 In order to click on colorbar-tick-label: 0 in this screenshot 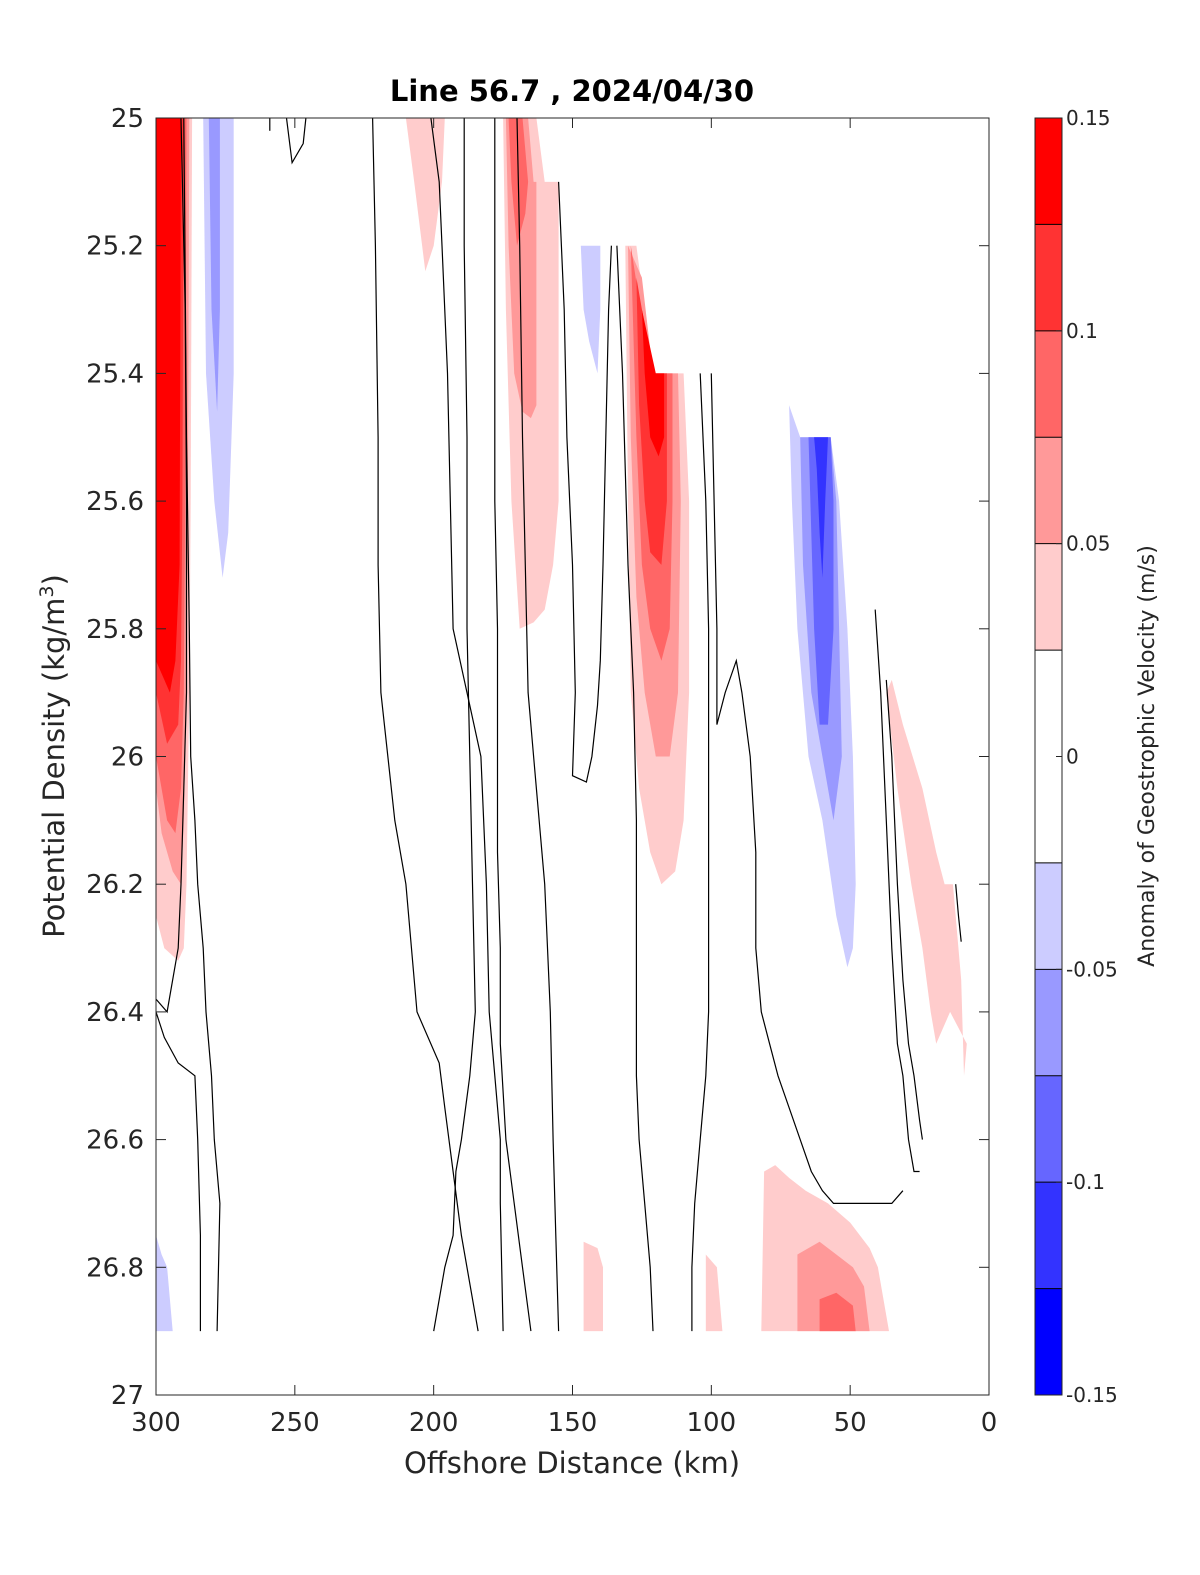, I will do `click(1072, 757)`.